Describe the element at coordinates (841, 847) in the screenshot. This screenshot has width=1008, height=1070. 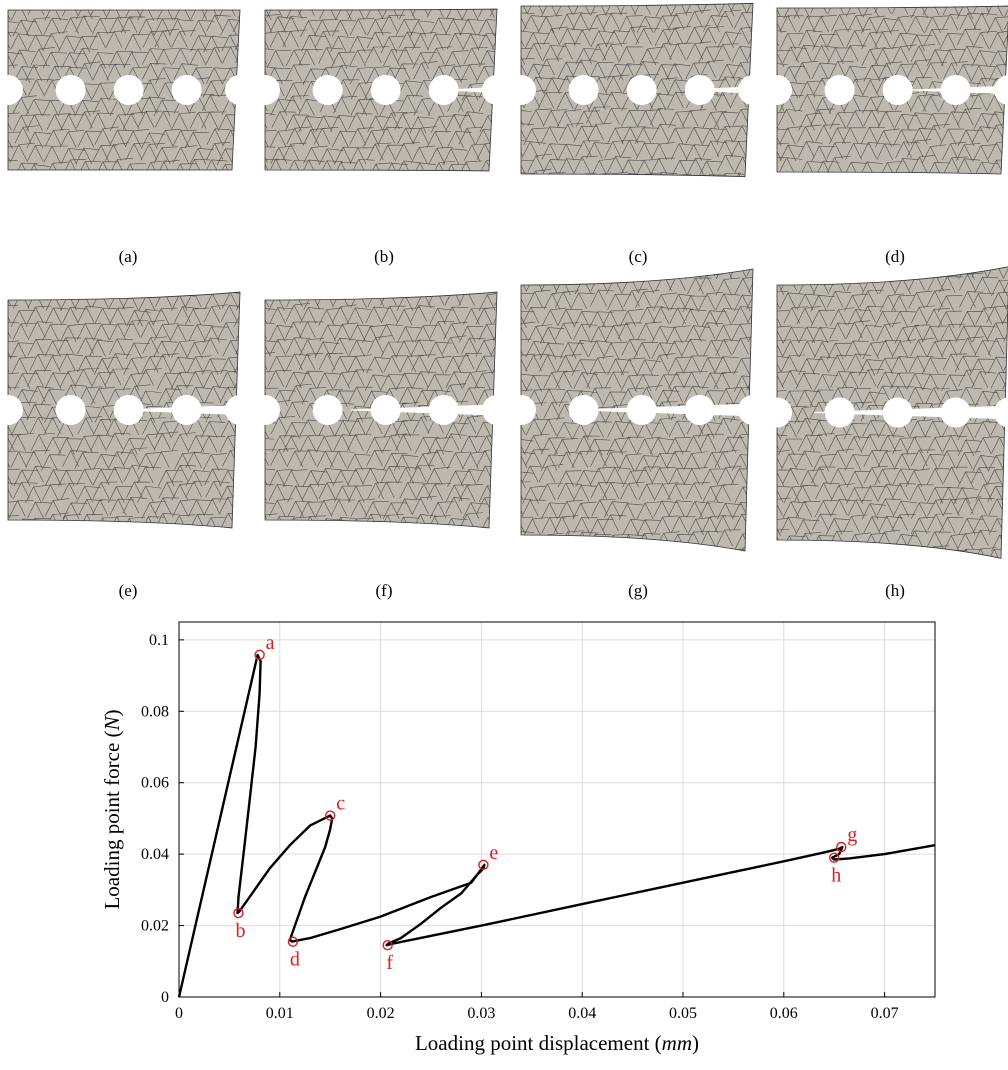
I see `point-marker-g` at that location.